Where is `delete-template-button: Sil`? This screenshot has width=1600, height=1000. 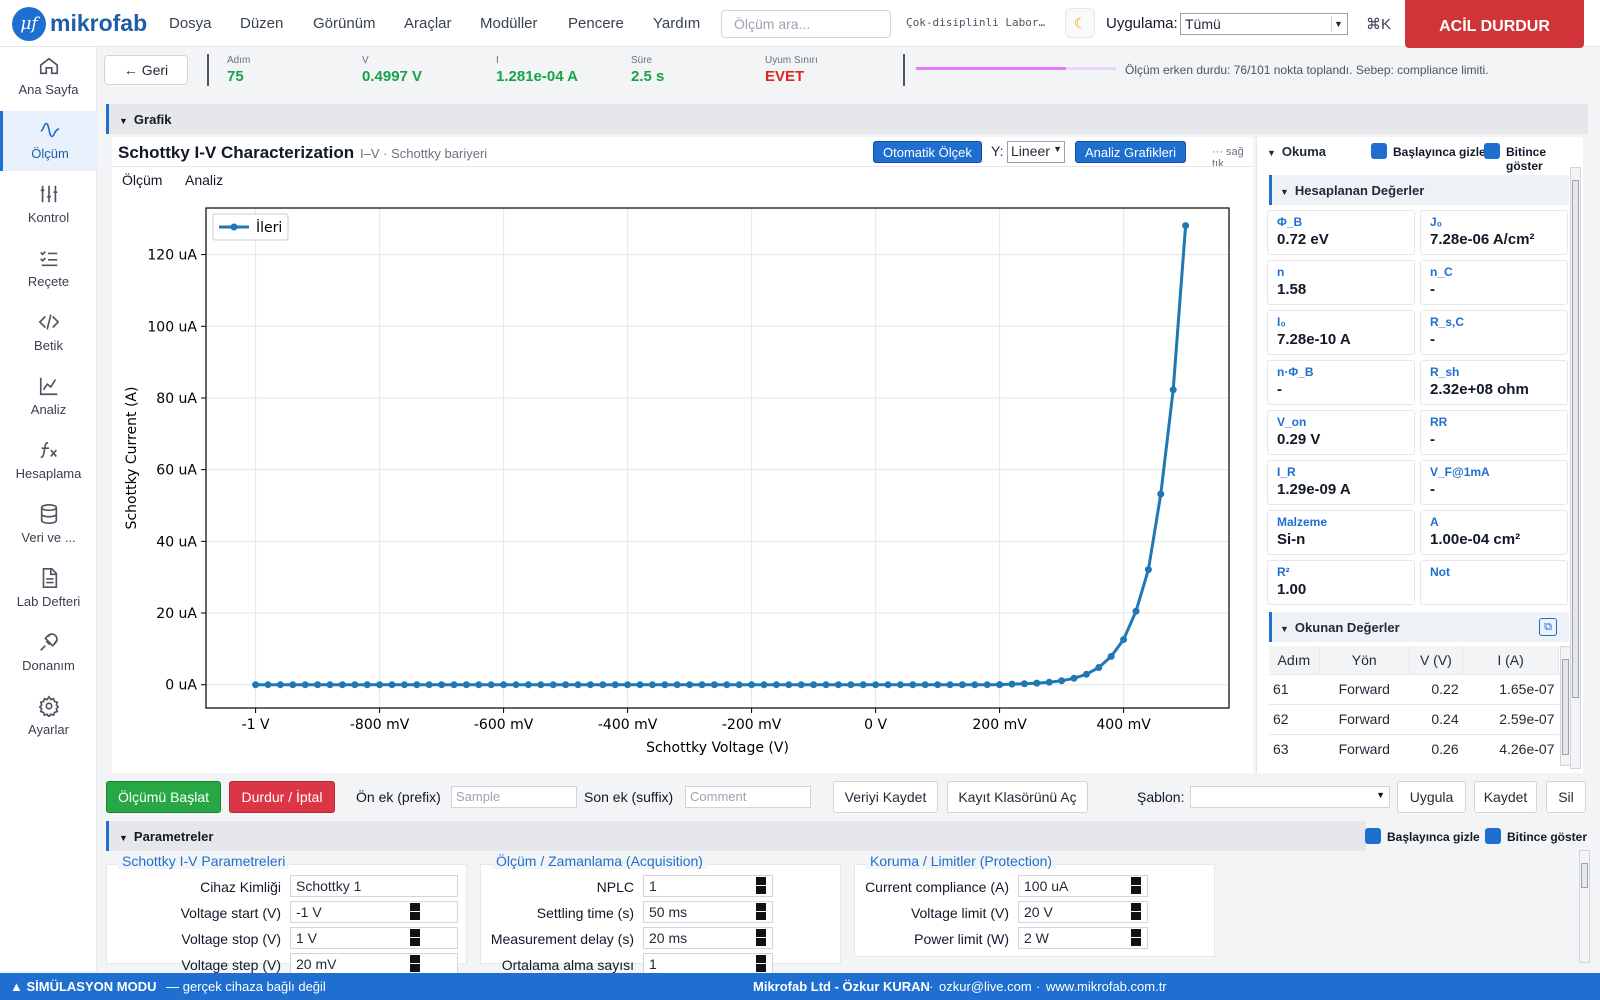 delete-template-button: Sil is located at coordinates (1566, 797).